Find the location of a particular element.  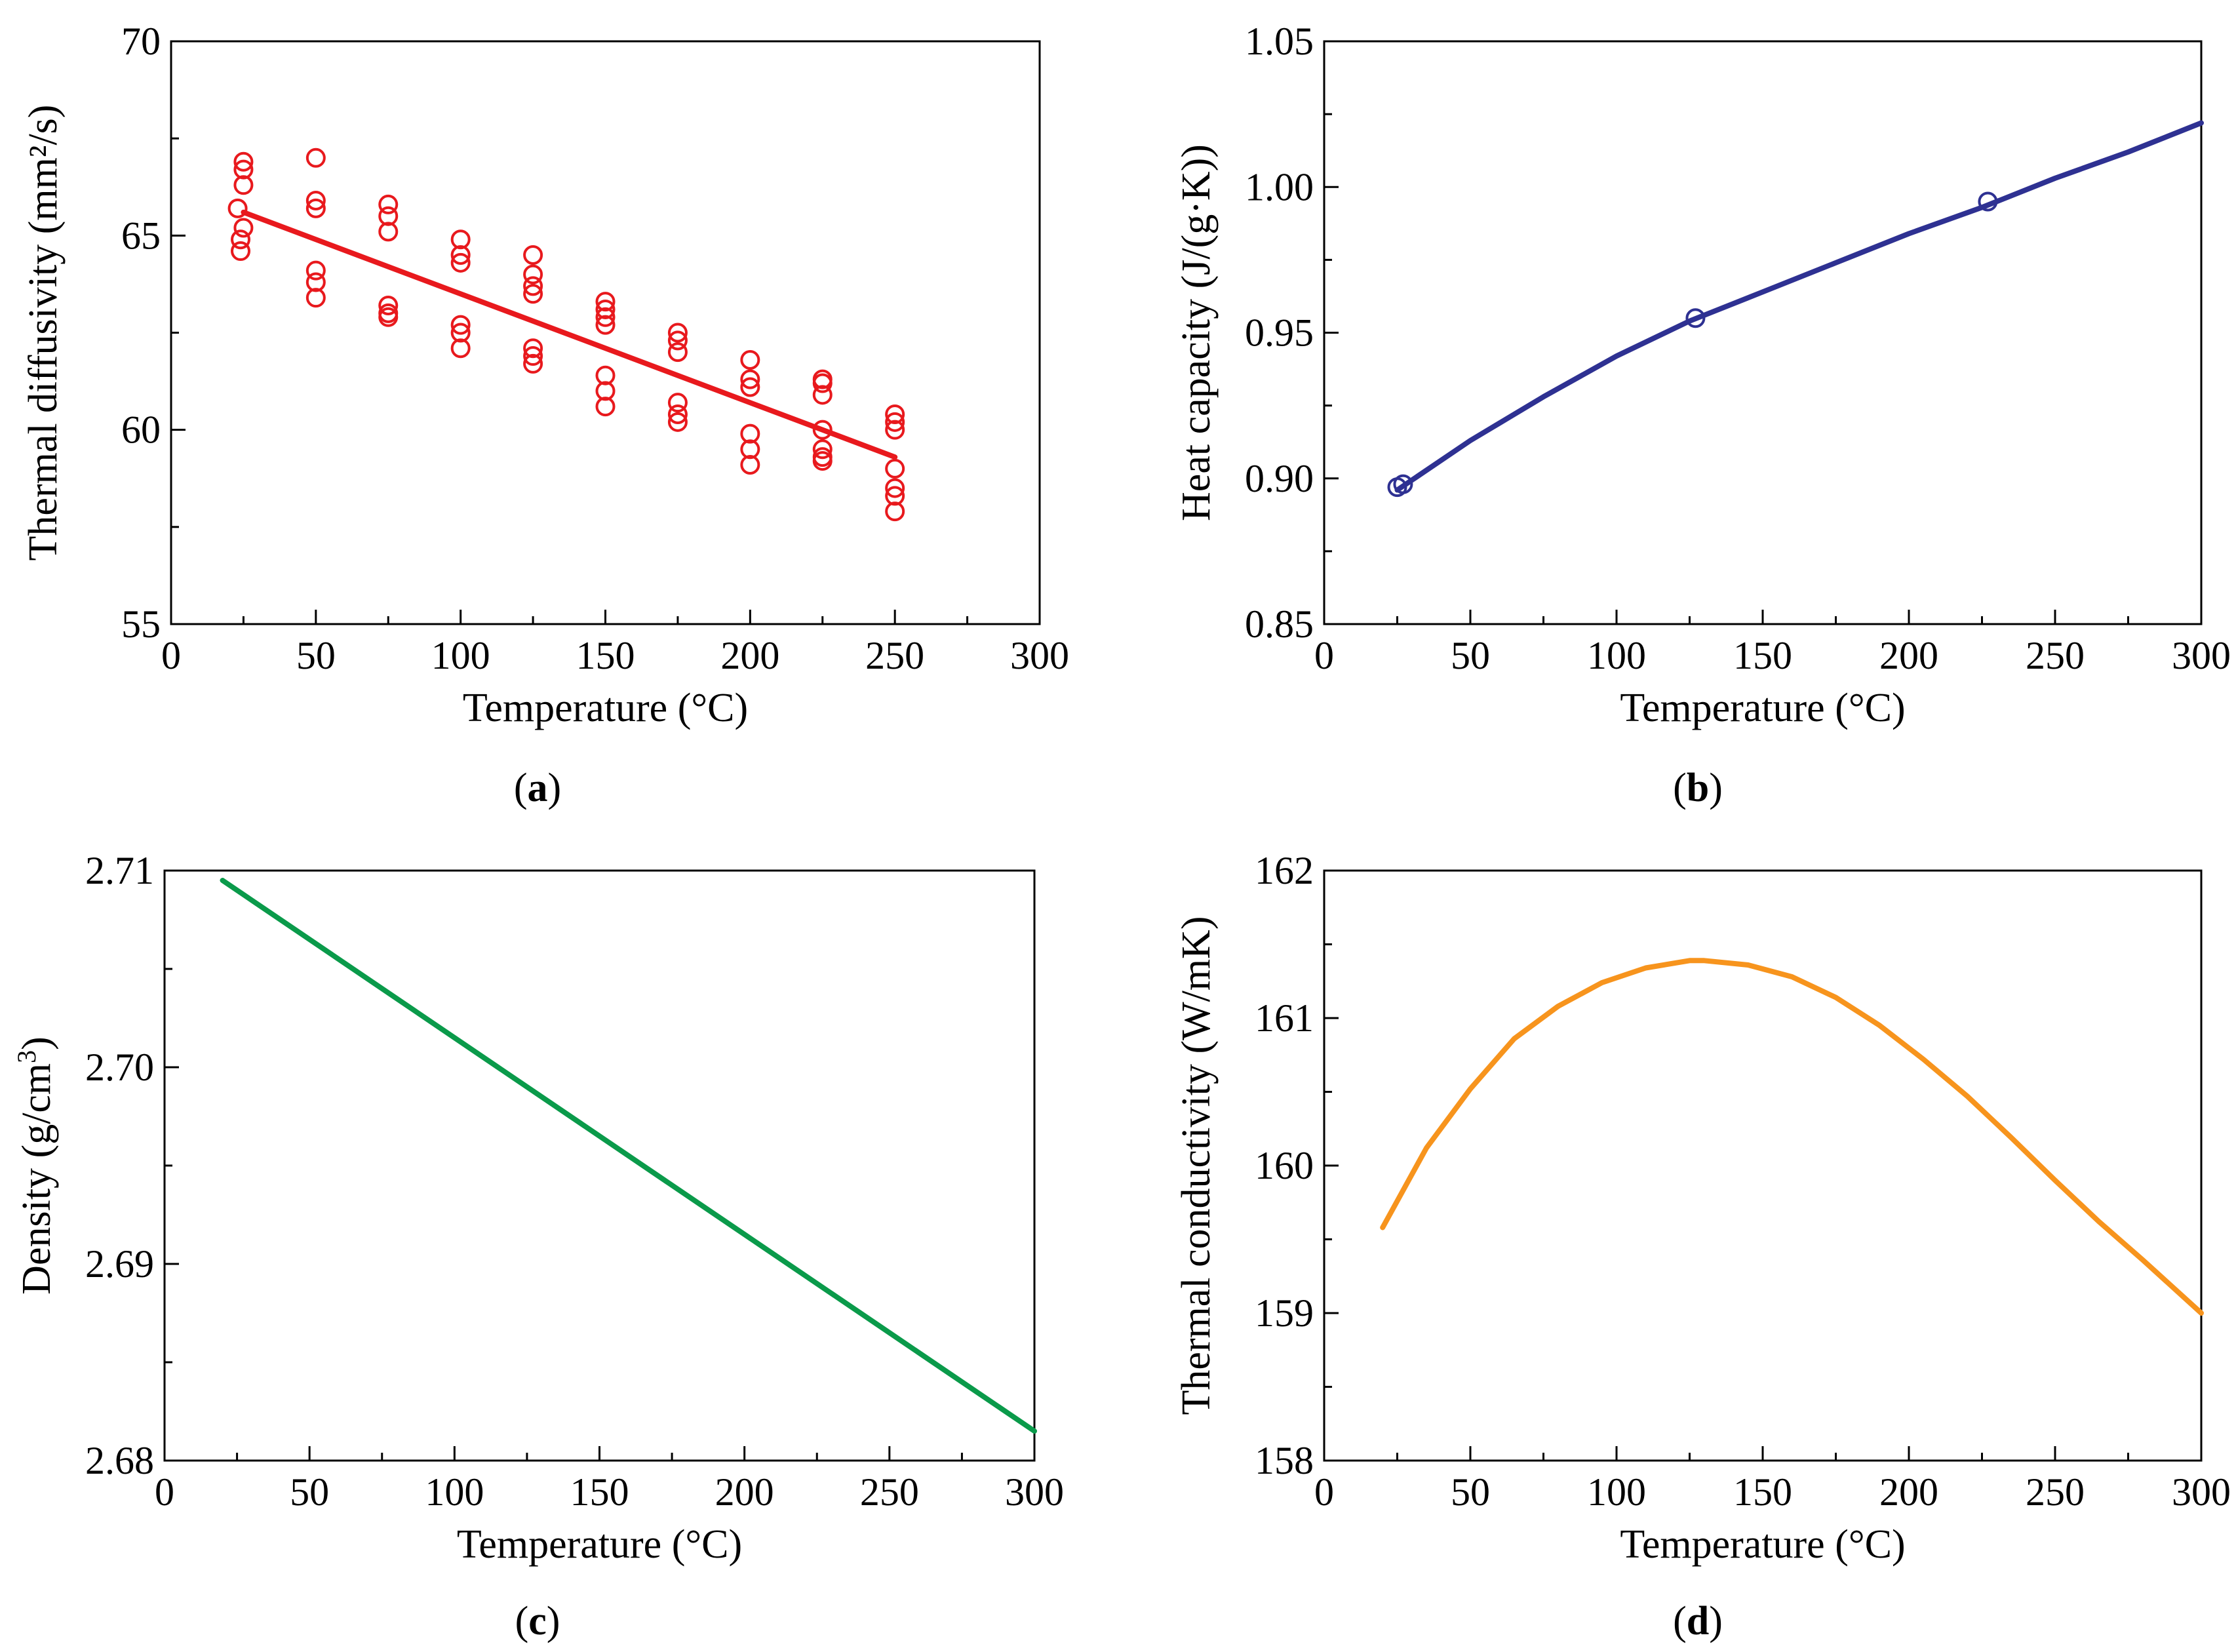

y-tick-label: 60 is located at coordinates (141, 430).